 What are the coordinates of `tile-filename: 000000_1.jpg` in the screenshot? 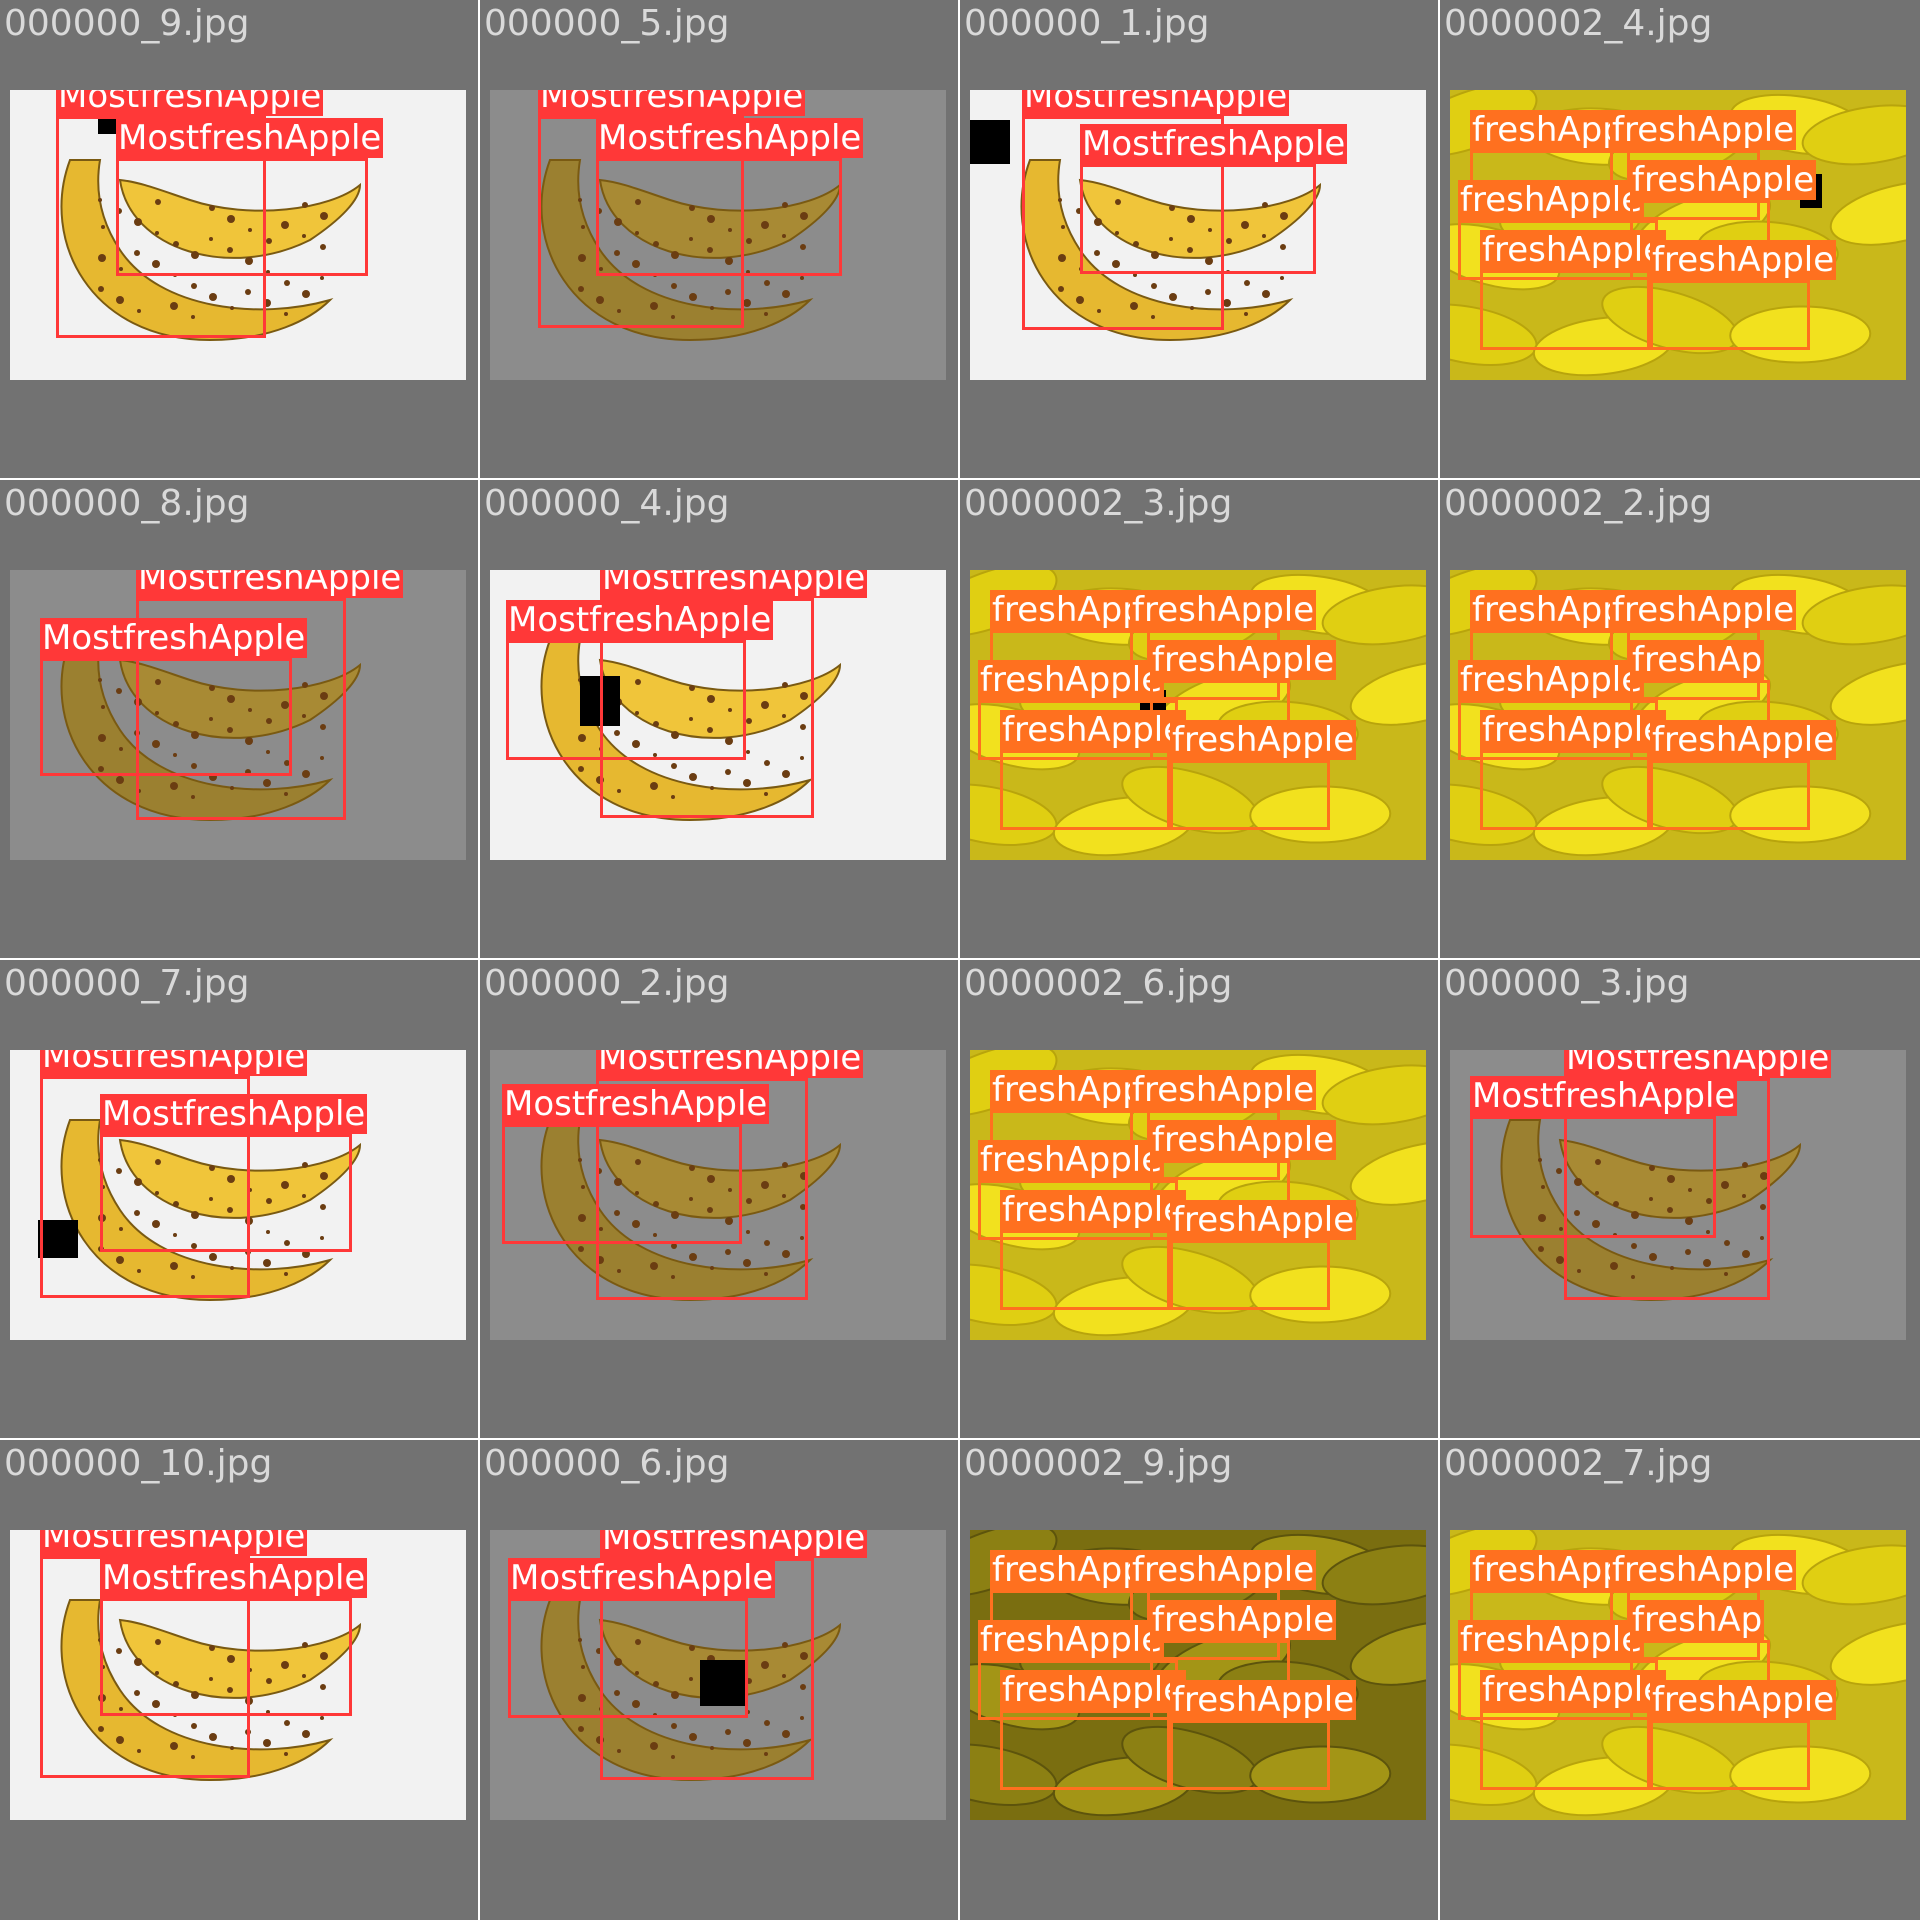 It's located at (1087, 23).